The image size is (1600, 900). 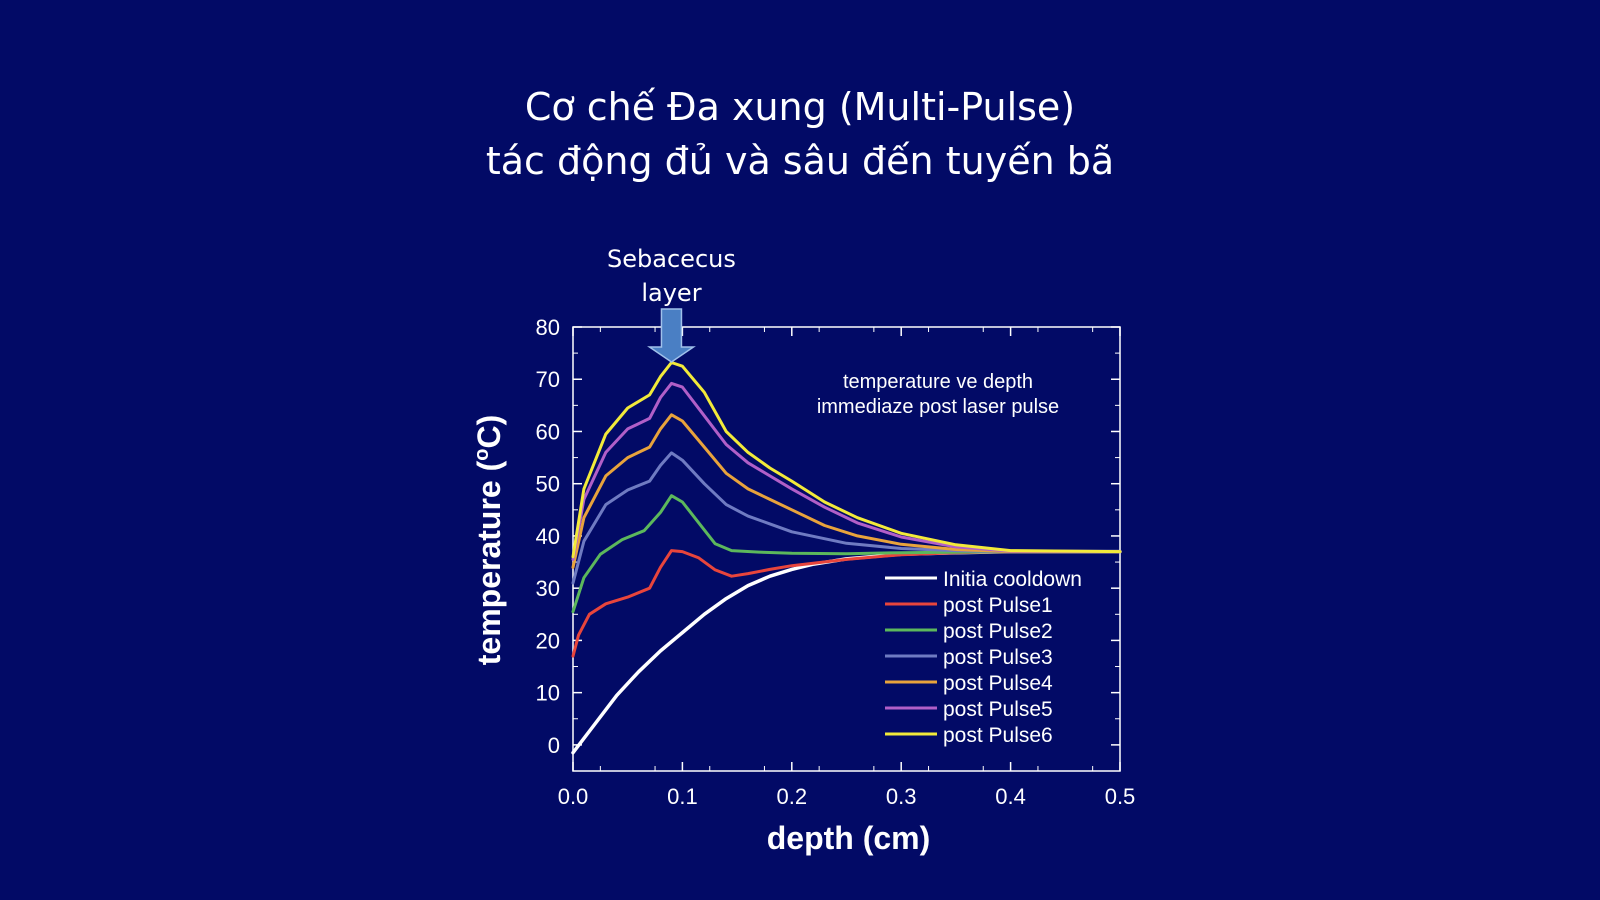 I want to click on legend-label: post Pulse6, so click(x=998, y=735).